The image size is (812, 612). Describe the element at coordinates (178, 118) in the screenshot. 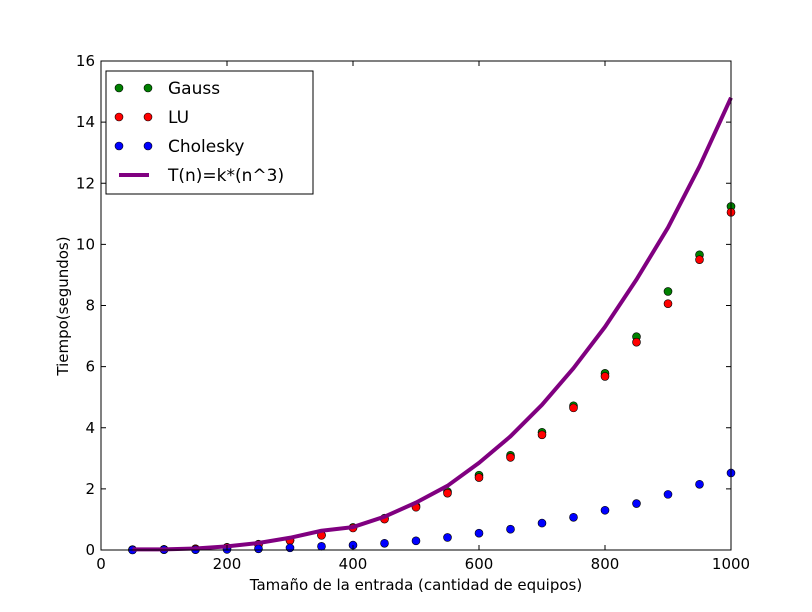

I see `legend-label: LU` at that location.